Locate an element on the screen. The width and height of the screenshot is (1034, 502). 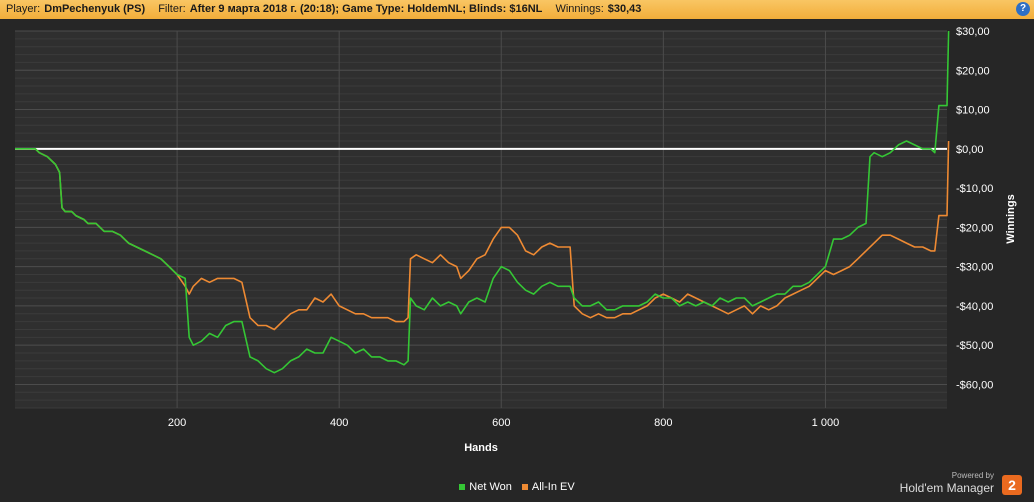
y-tick-label: $0,00 is located at coordinates (970, 150).